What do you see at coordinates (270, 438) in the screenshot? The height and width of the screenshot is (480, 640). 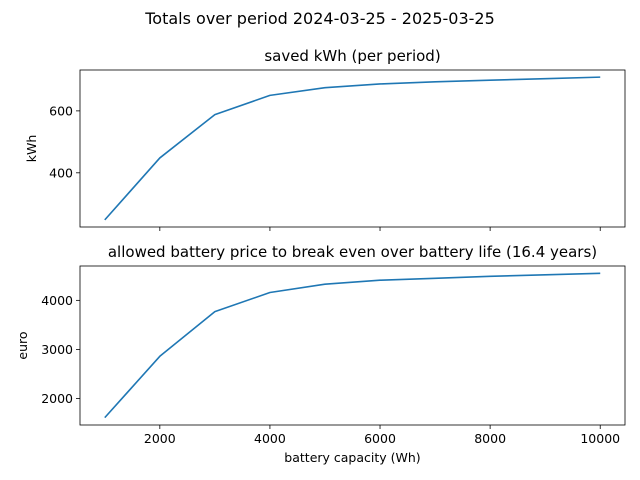 I see `x-tick-label-1-1: 4000` at bounding box center [270, 438].